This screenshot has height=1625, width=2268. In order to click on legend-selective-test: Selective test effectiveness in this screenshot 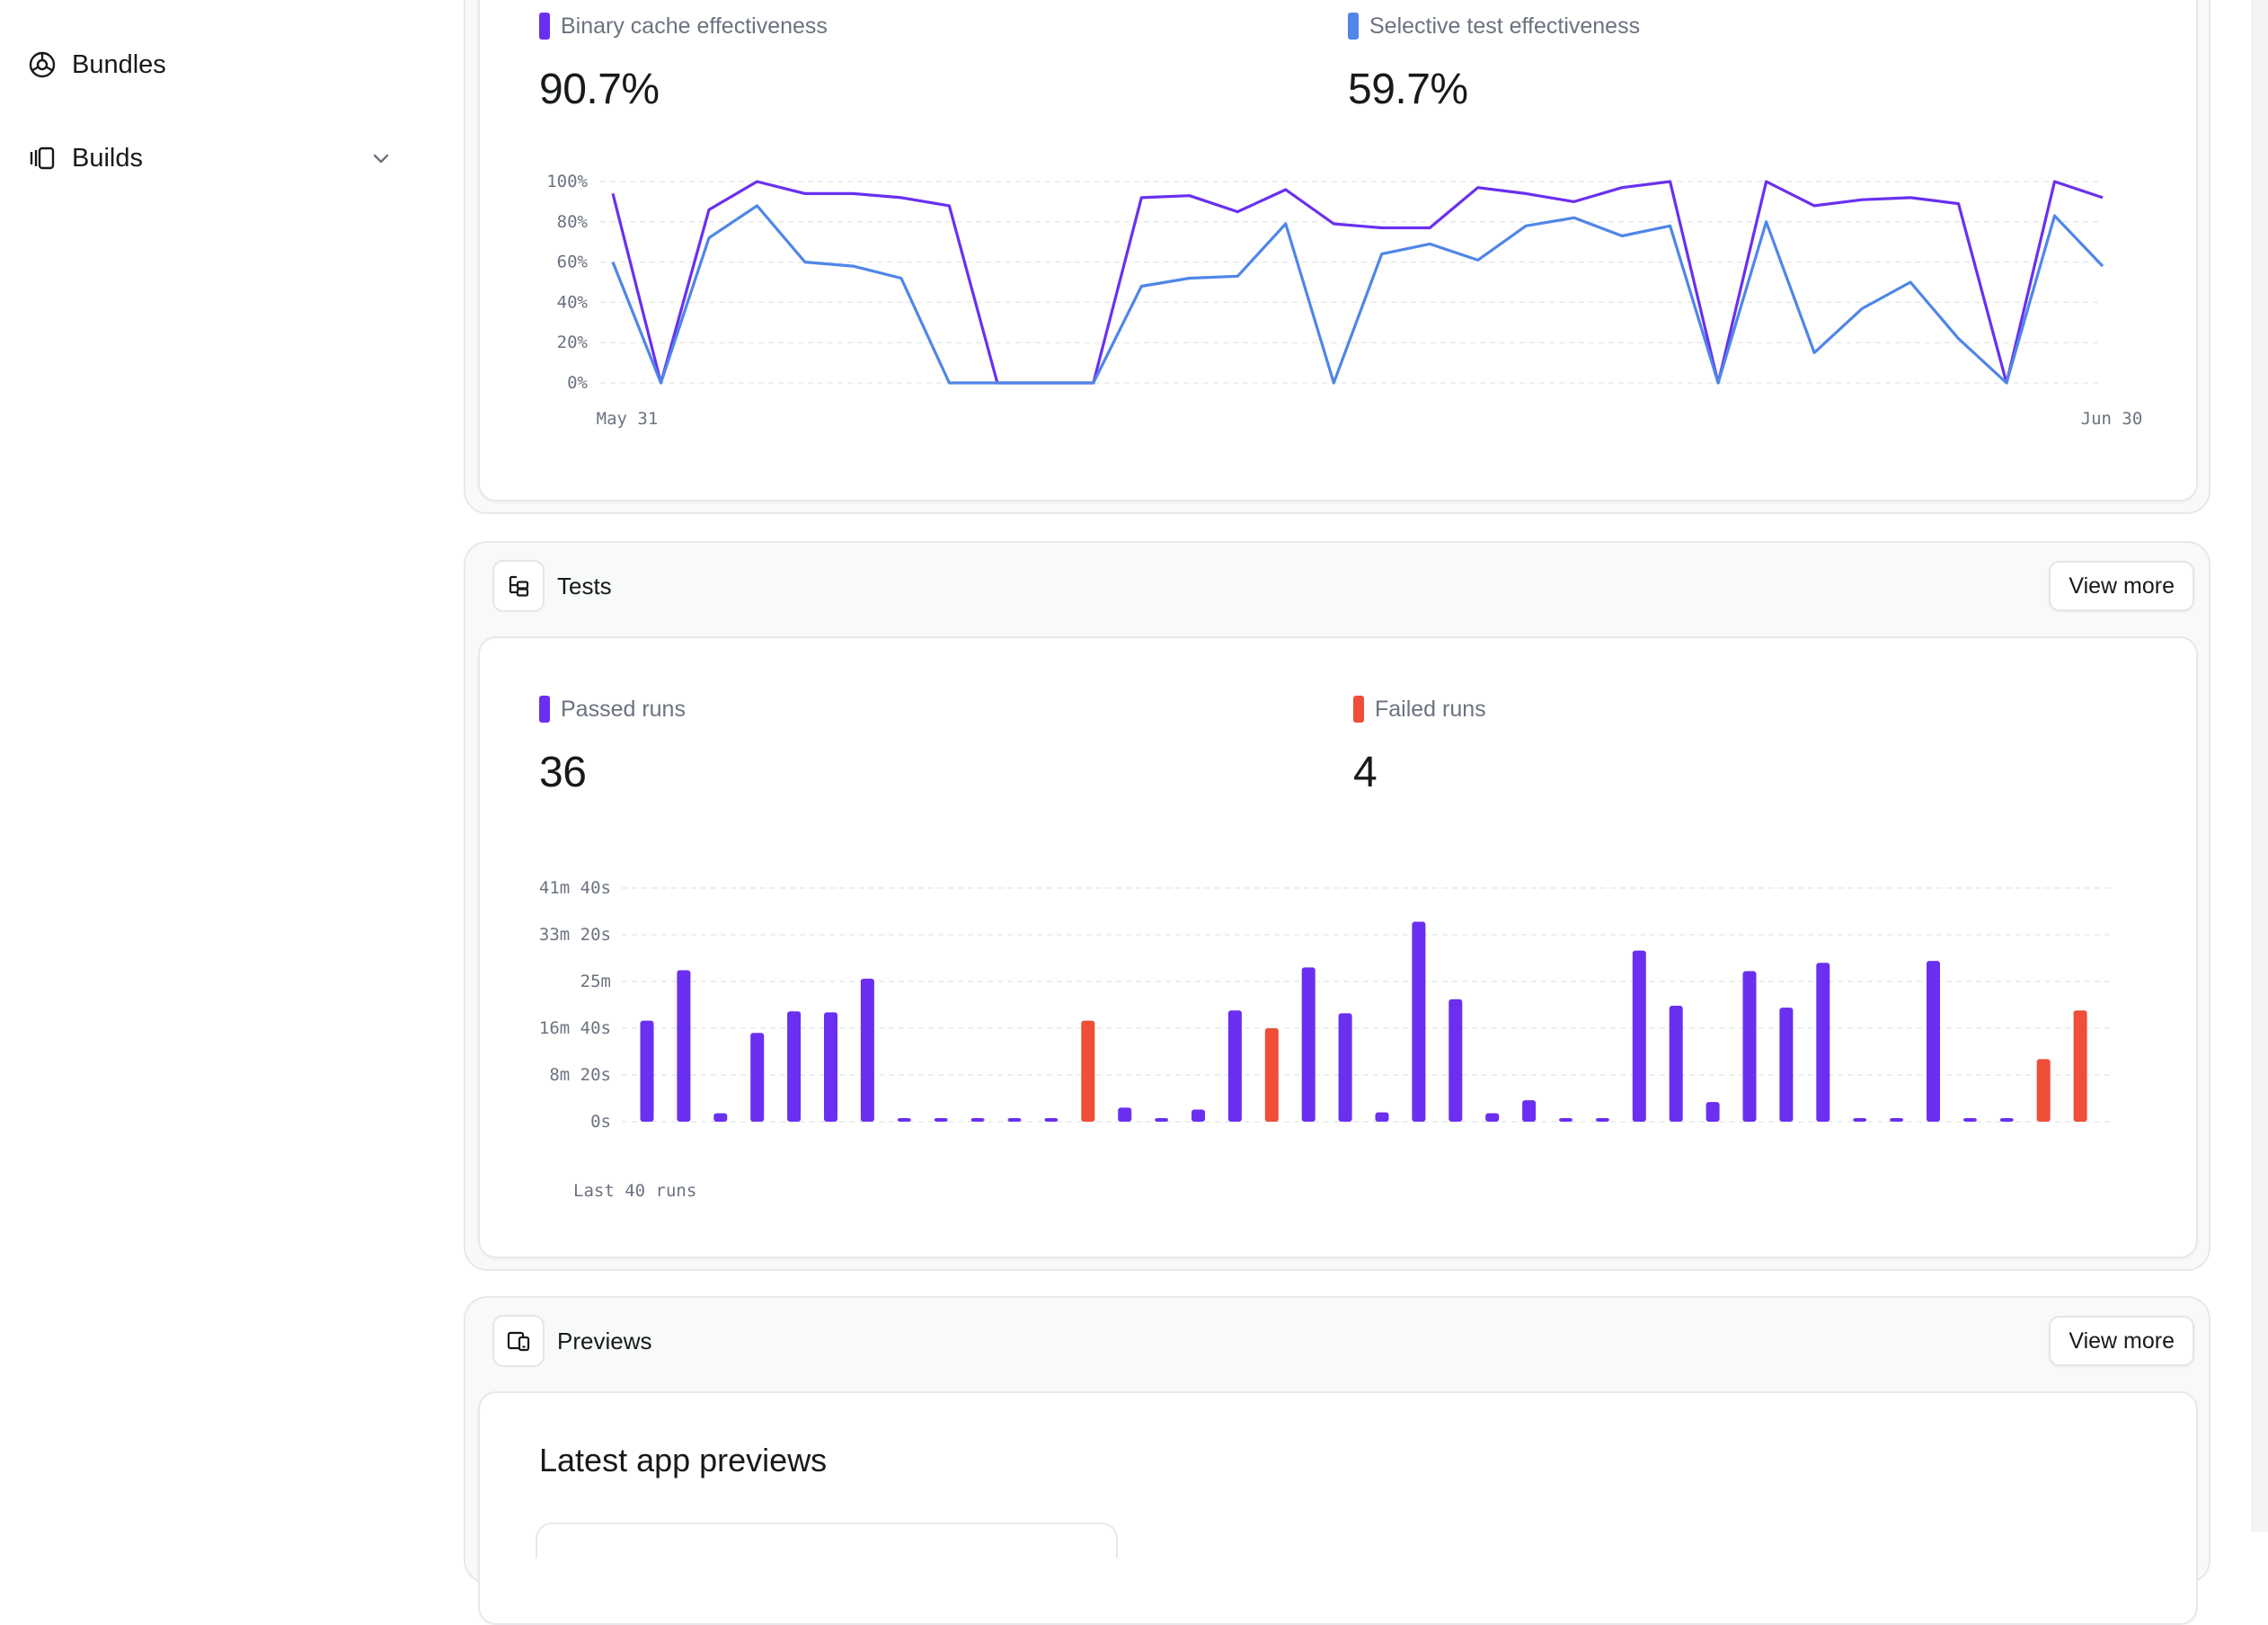, I will do `click(1494, 26)`.